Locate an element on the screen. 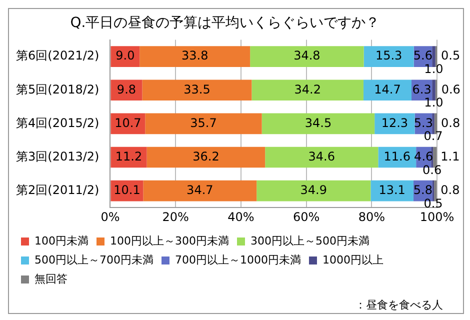 Image resolution: width=470 pixels, height=320 pixels. legend-label: 700円以上～1000円未満 is located at coordinates (237, 259).